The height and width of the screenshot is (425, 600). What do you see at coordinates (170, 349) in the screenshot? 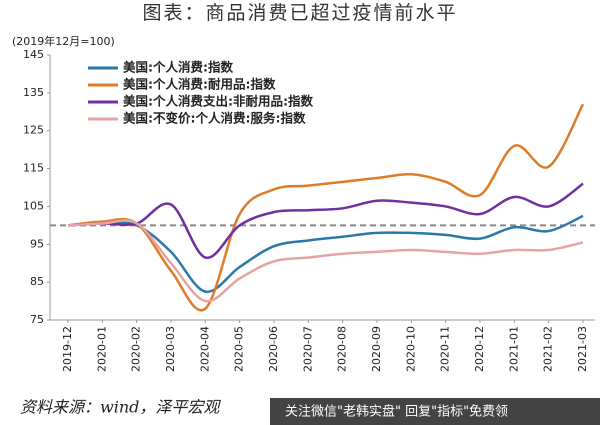
I see `x-tick-label: 2020-03` at bounding box center [170, 349].